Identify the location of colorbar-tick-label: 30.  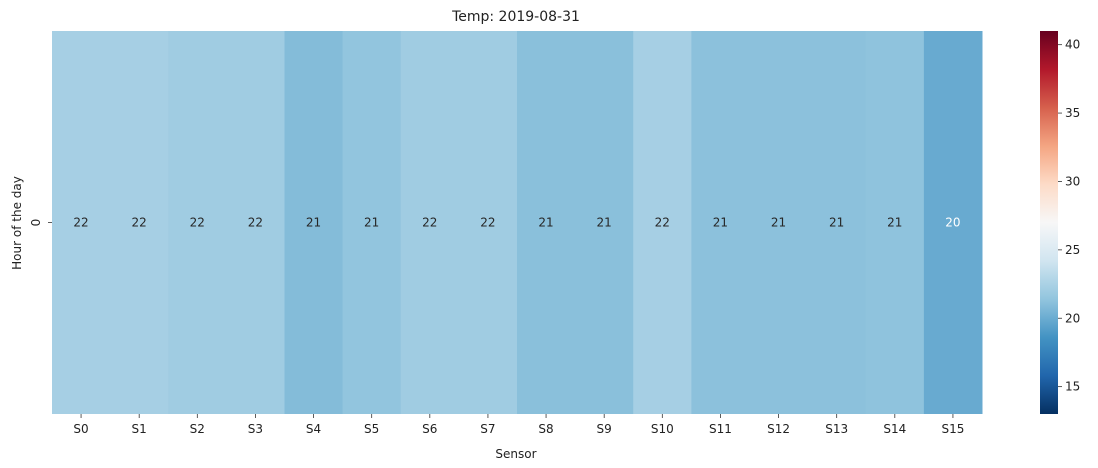
(1072, 181).